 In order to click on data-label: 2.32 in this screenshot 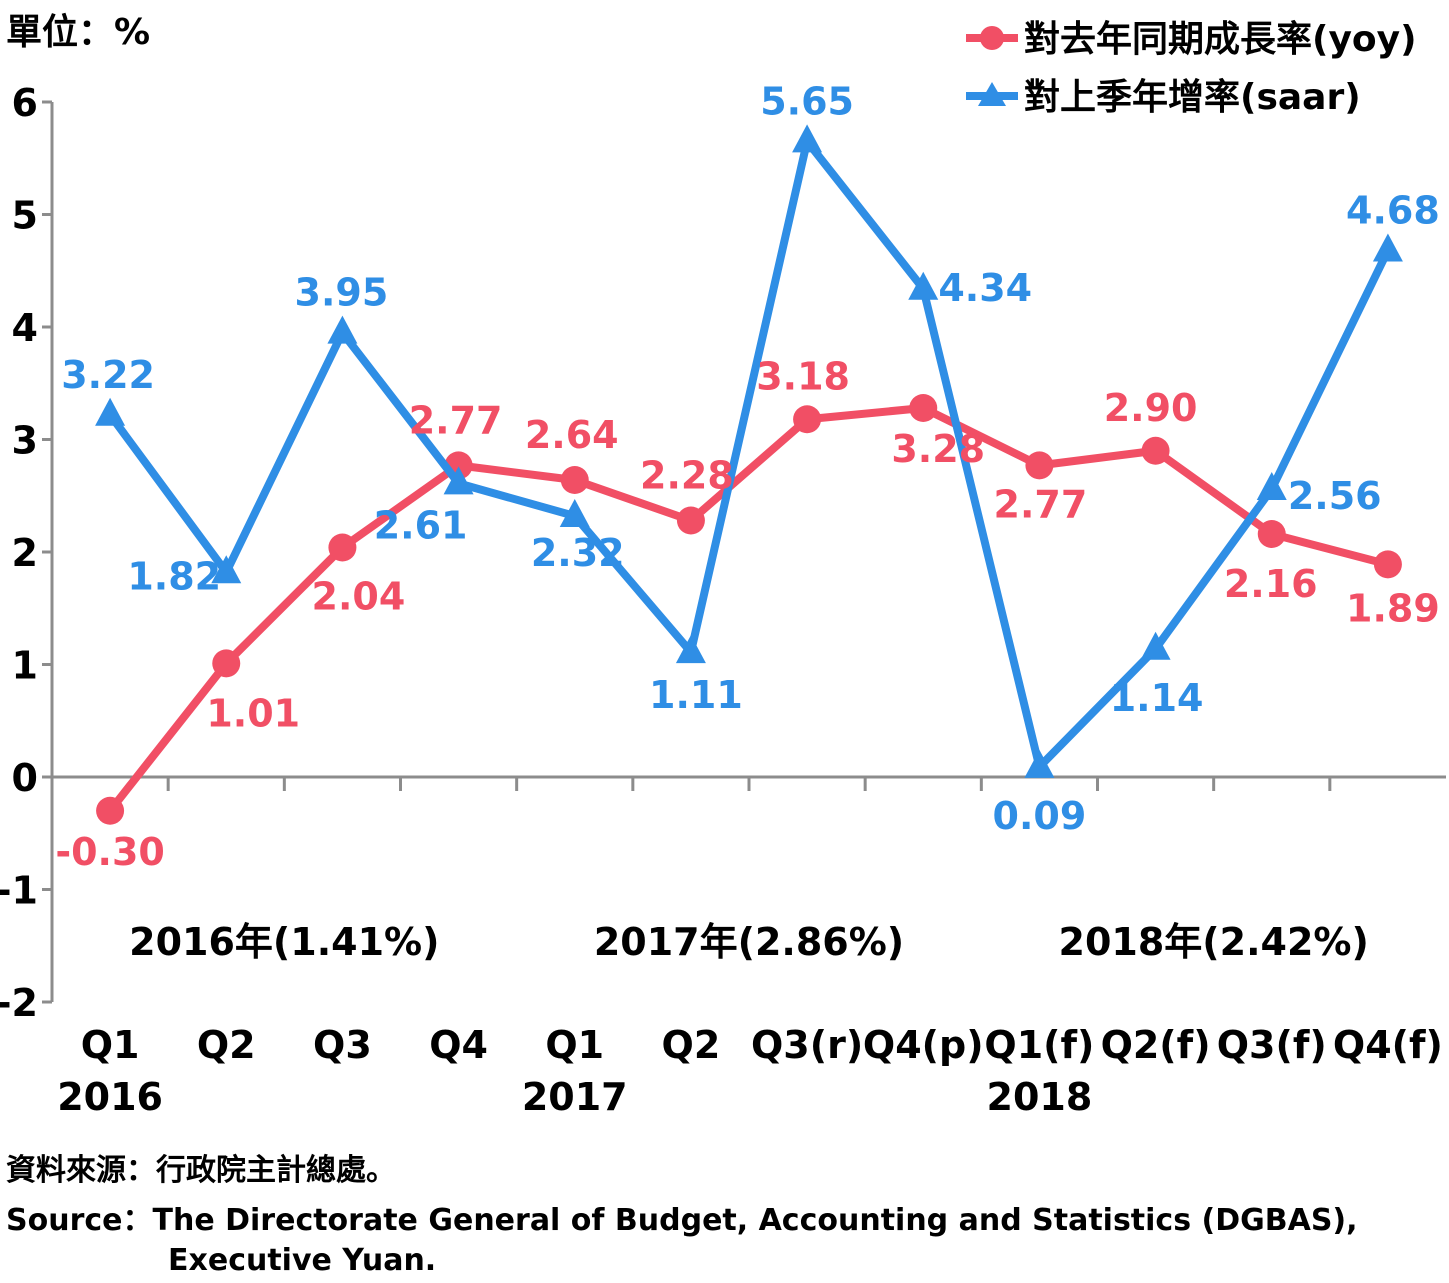, I will do `click(578, 553)`.